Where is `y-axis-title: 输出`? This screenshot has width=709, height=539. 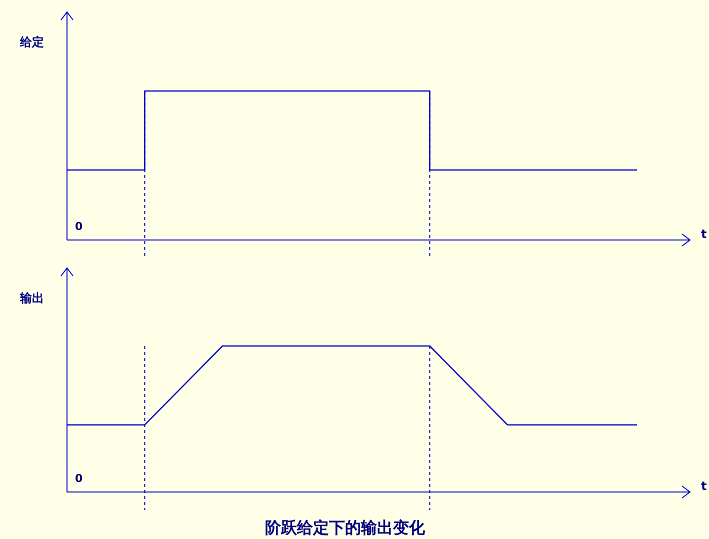 y-axis-title: 输出 is located at coordinates (31, 298).